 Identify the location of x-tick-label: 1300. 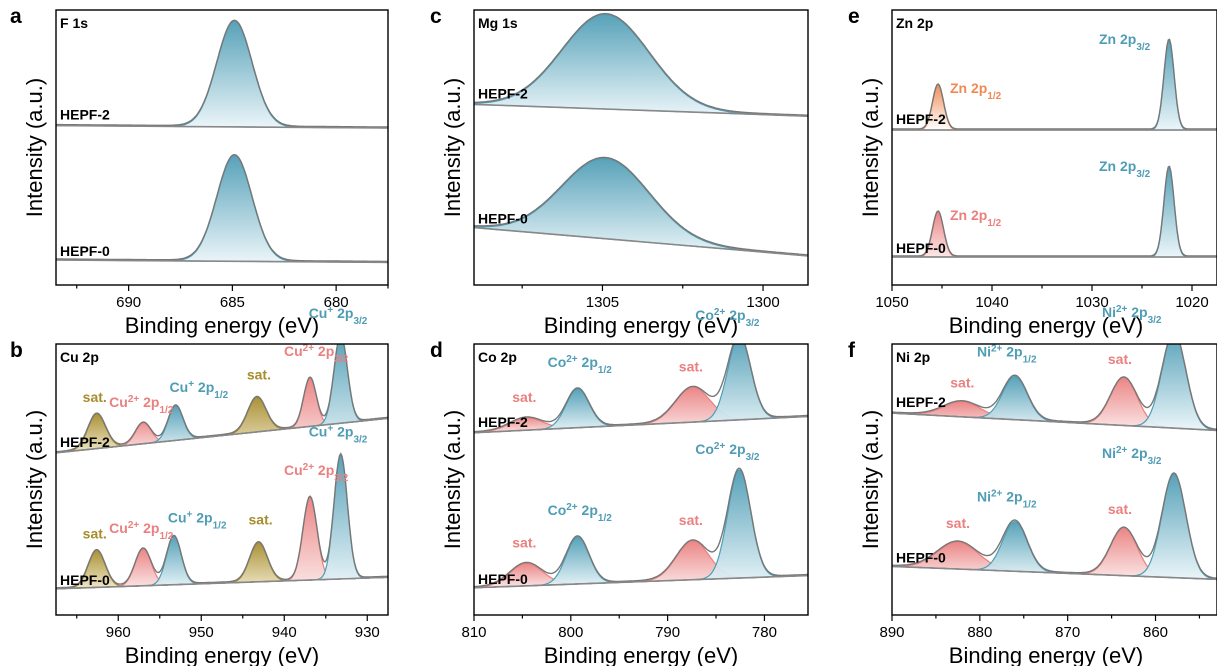
(762, 302).